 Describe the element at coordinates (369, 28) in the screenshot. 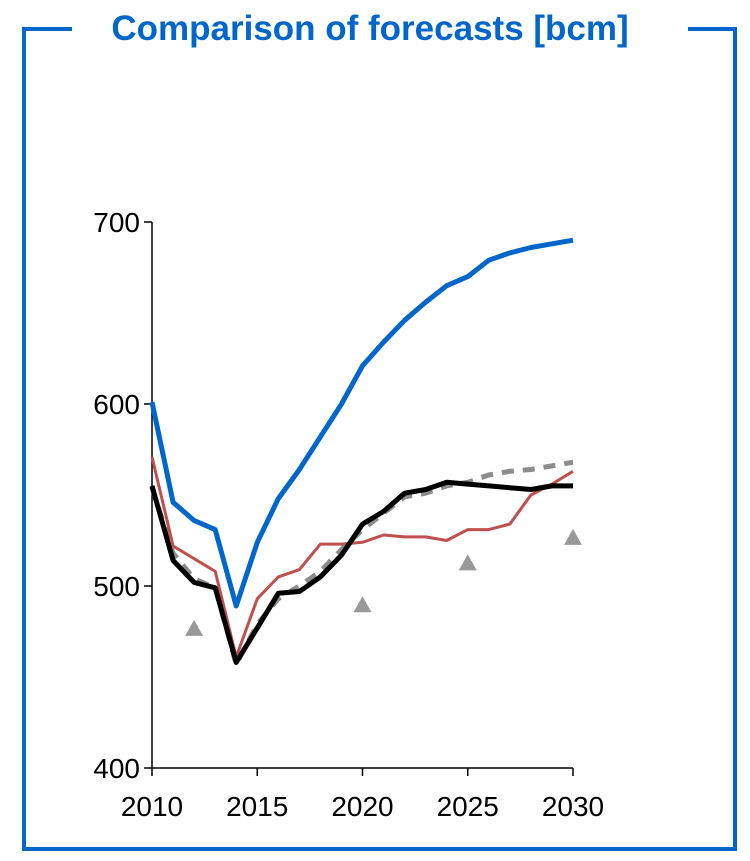

I see `chart-title: Comparison of forecasts [bcm]` at that location.